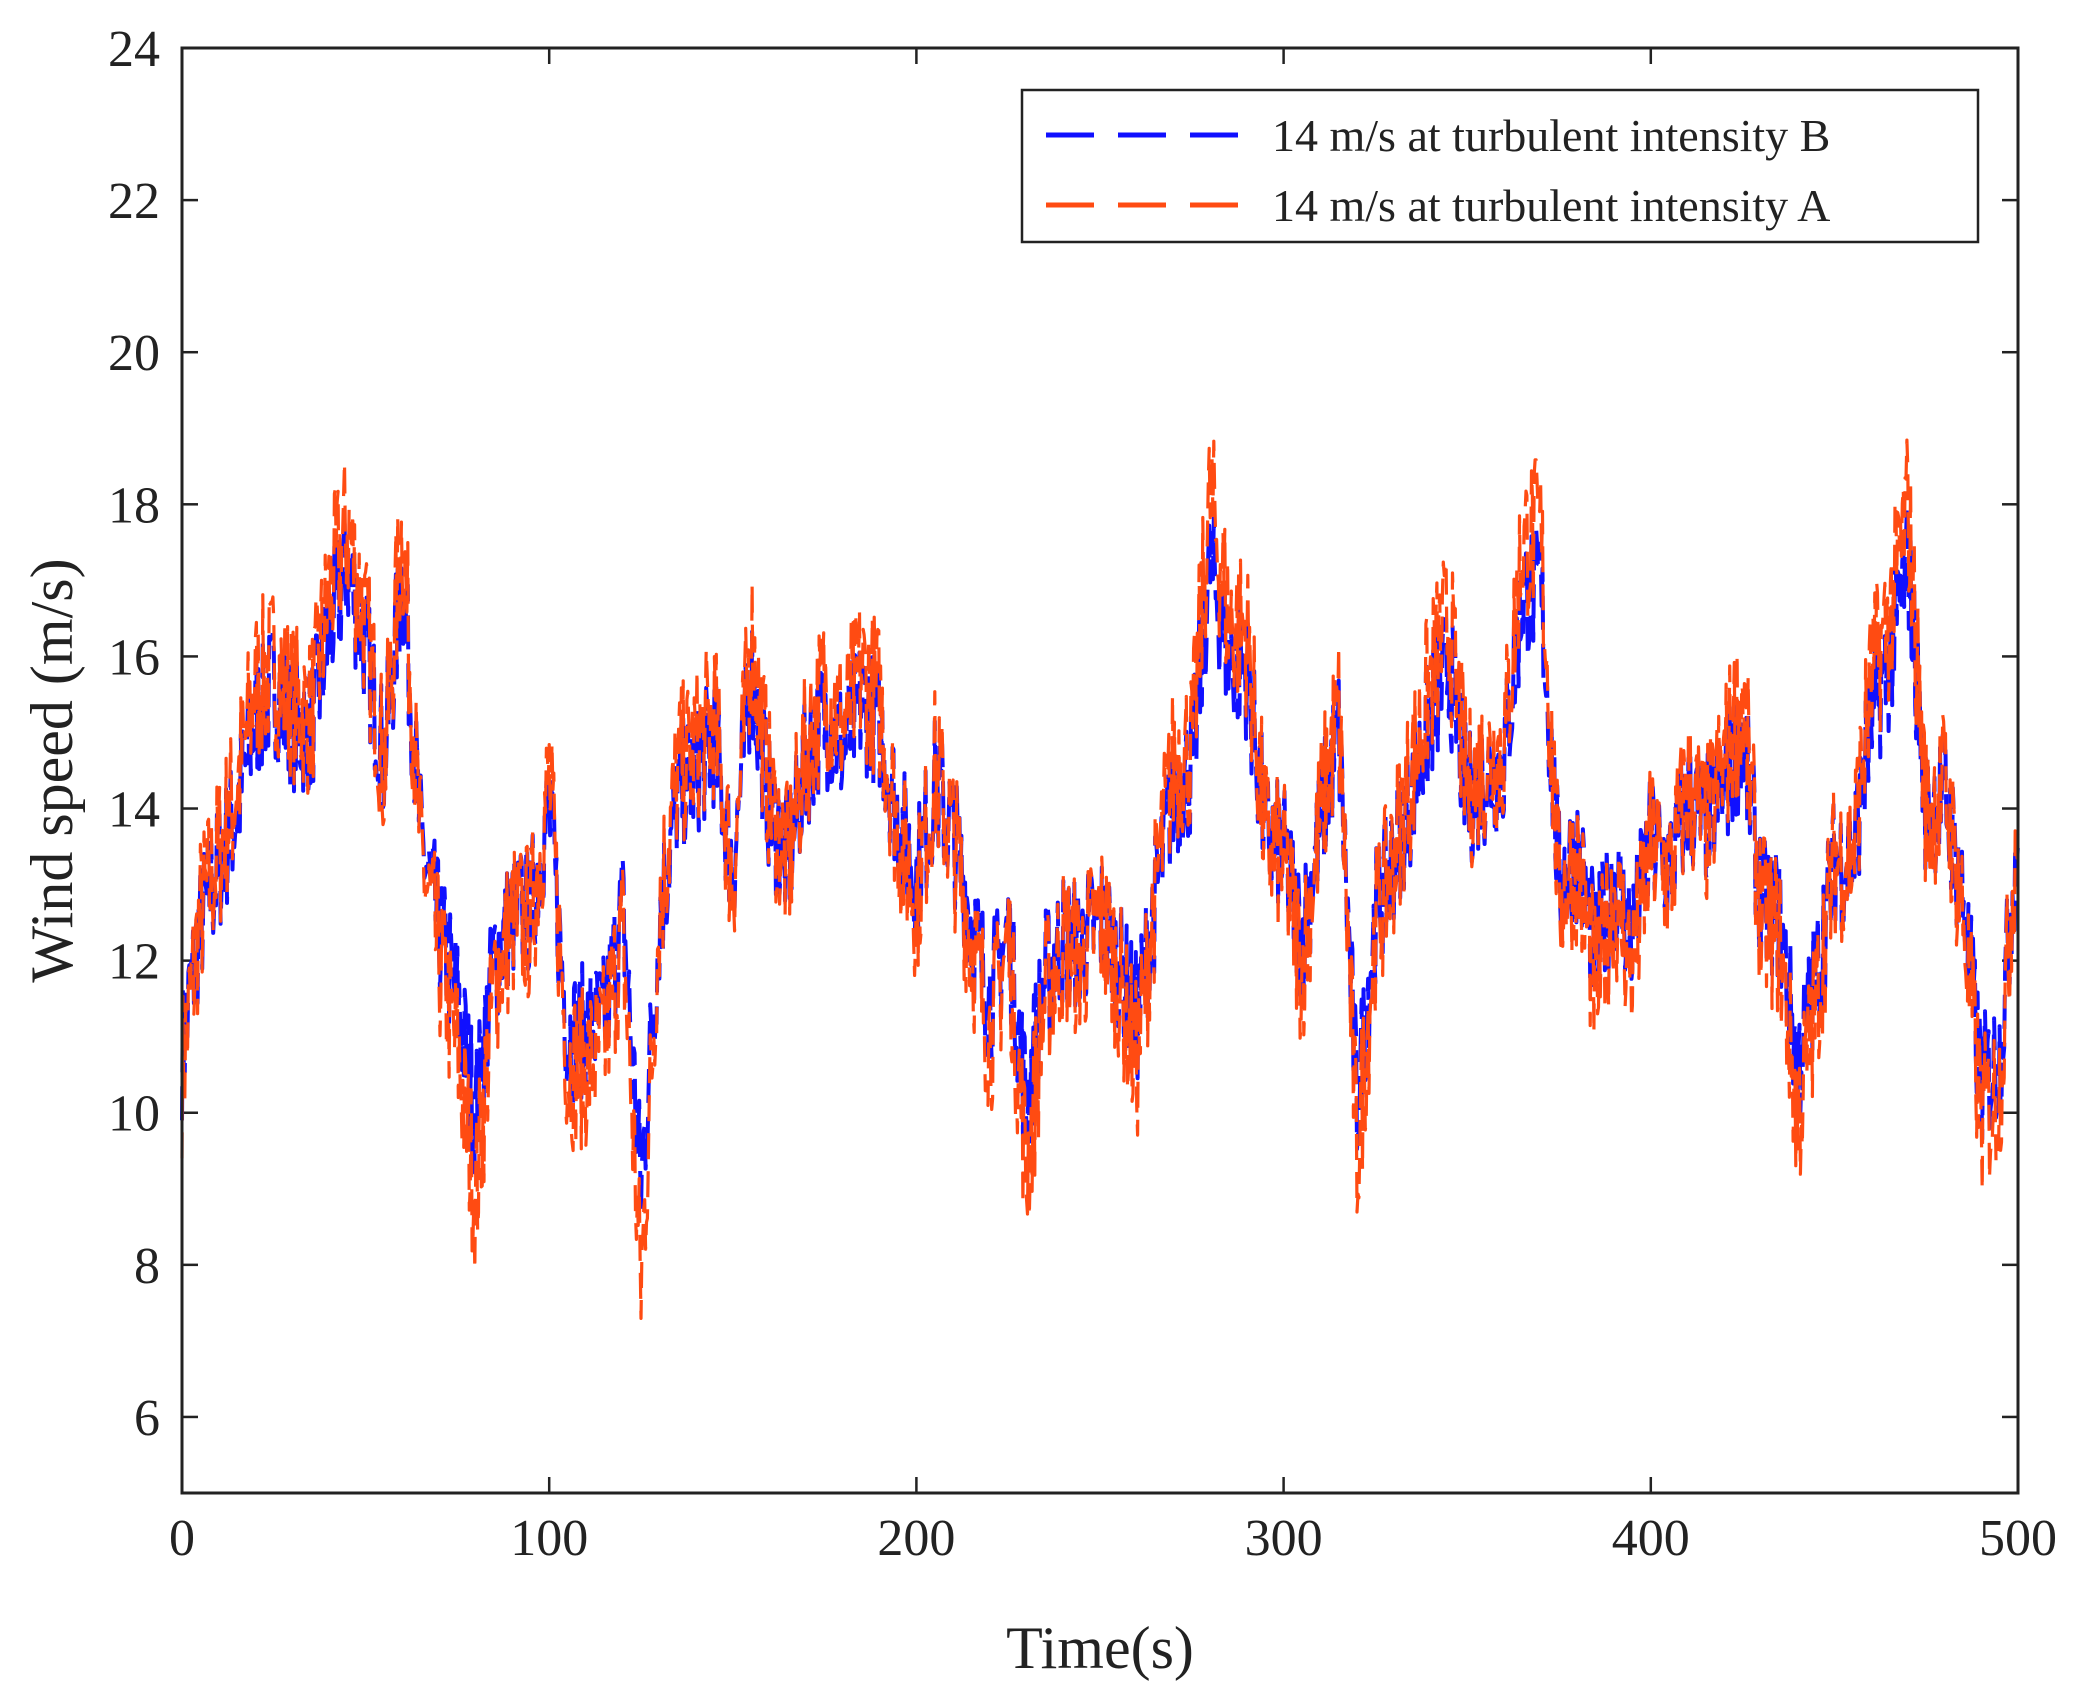  What do you see at coordinates (134, 734) in the screenshot?
I see `y-tick-labels: 6 8 10 12 14 16 18 20 22 24` at bounding box center [134, 734].